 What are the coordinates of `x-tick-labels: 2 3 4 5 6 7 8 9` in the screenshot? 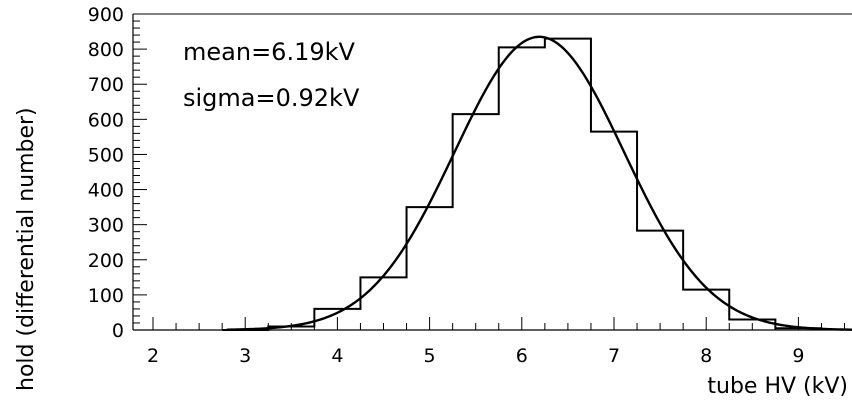 It's located at (475, 356).